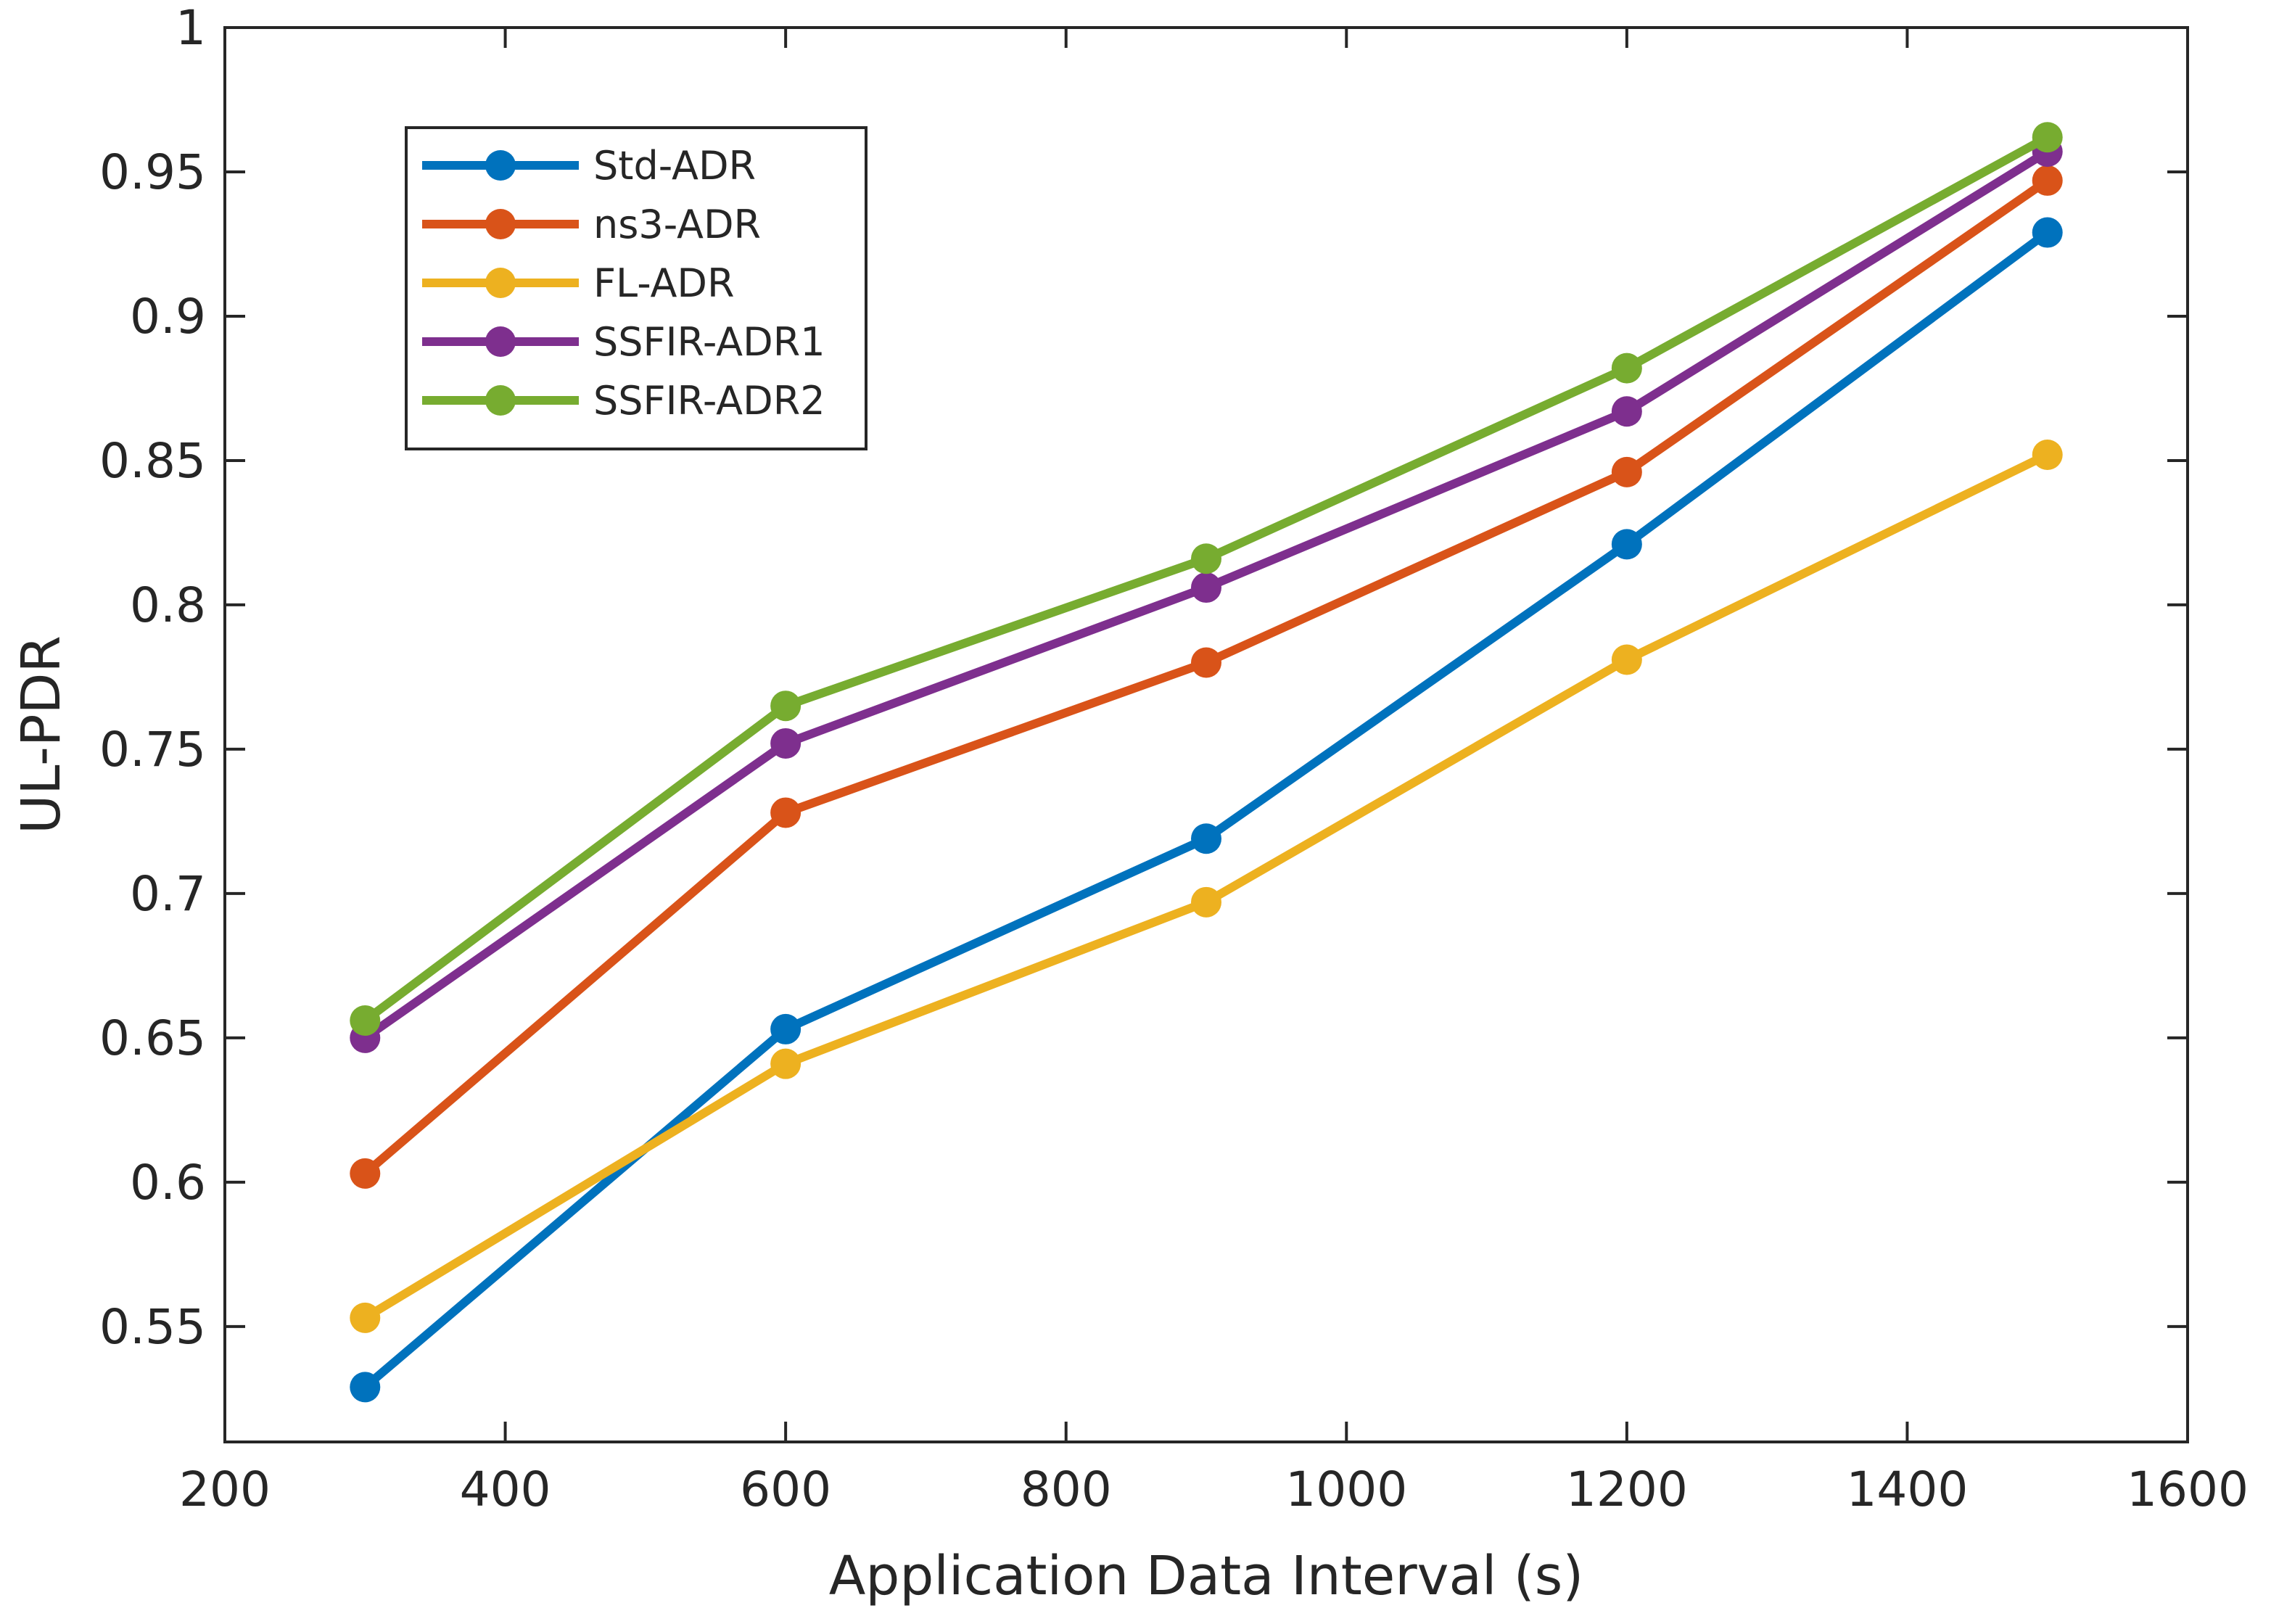  Describe the element at coordinates (664, 283) in the screenshot. I see `legend-label: FL-ADR` at that location.